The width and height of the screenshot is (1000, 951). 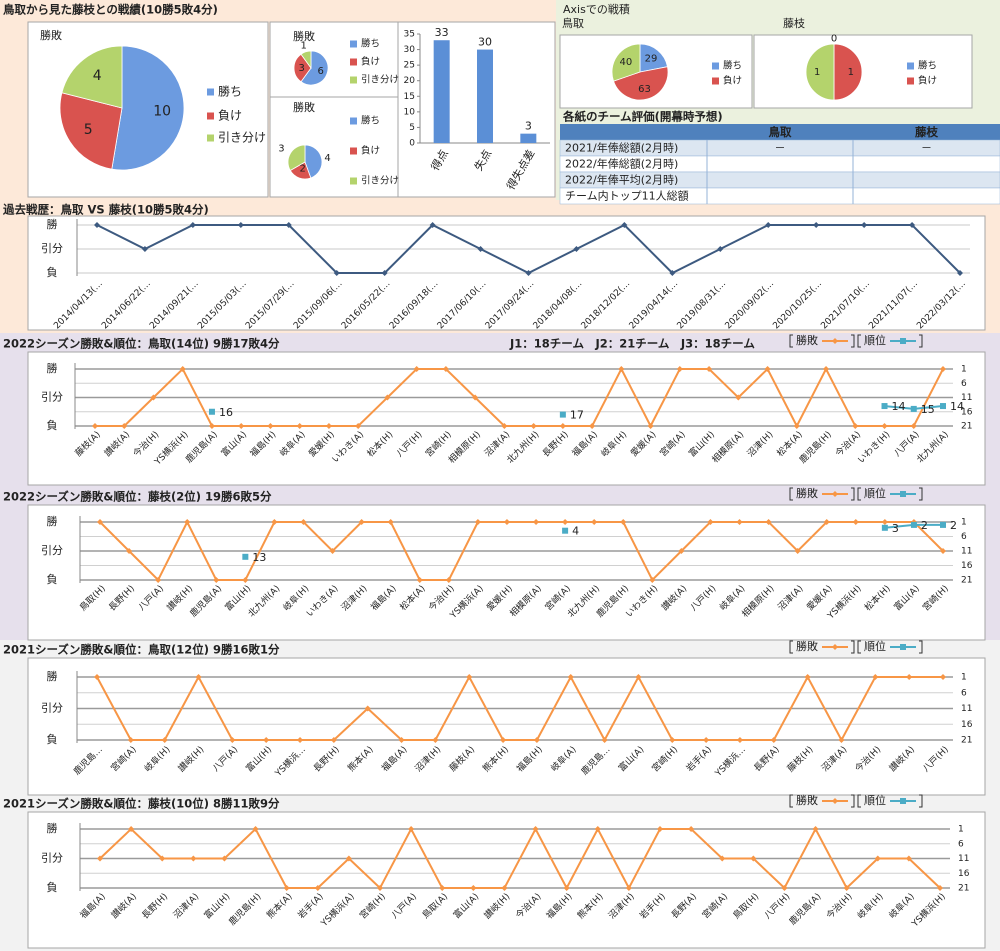 I want to click on y2-tick-label: 11, so click(x=966, y=552).